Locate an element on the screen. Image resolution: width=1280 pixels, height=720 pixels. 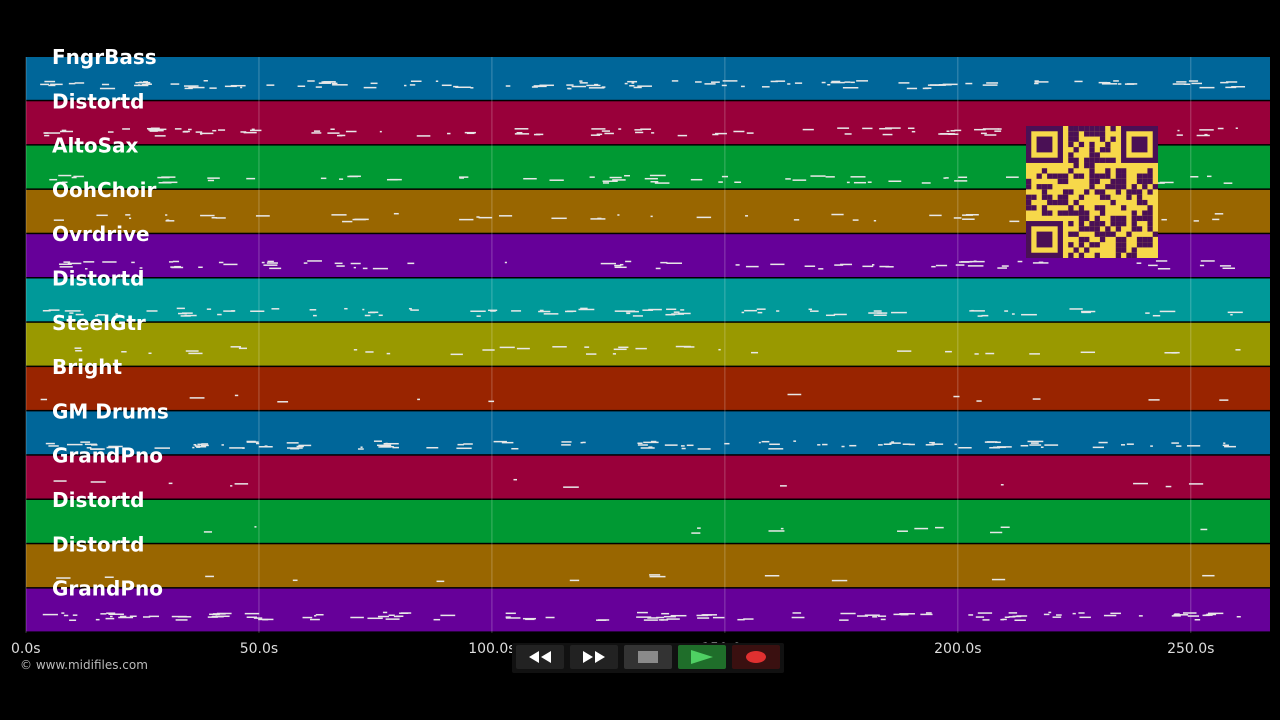
stop-button is located at coordinates (648, 657).